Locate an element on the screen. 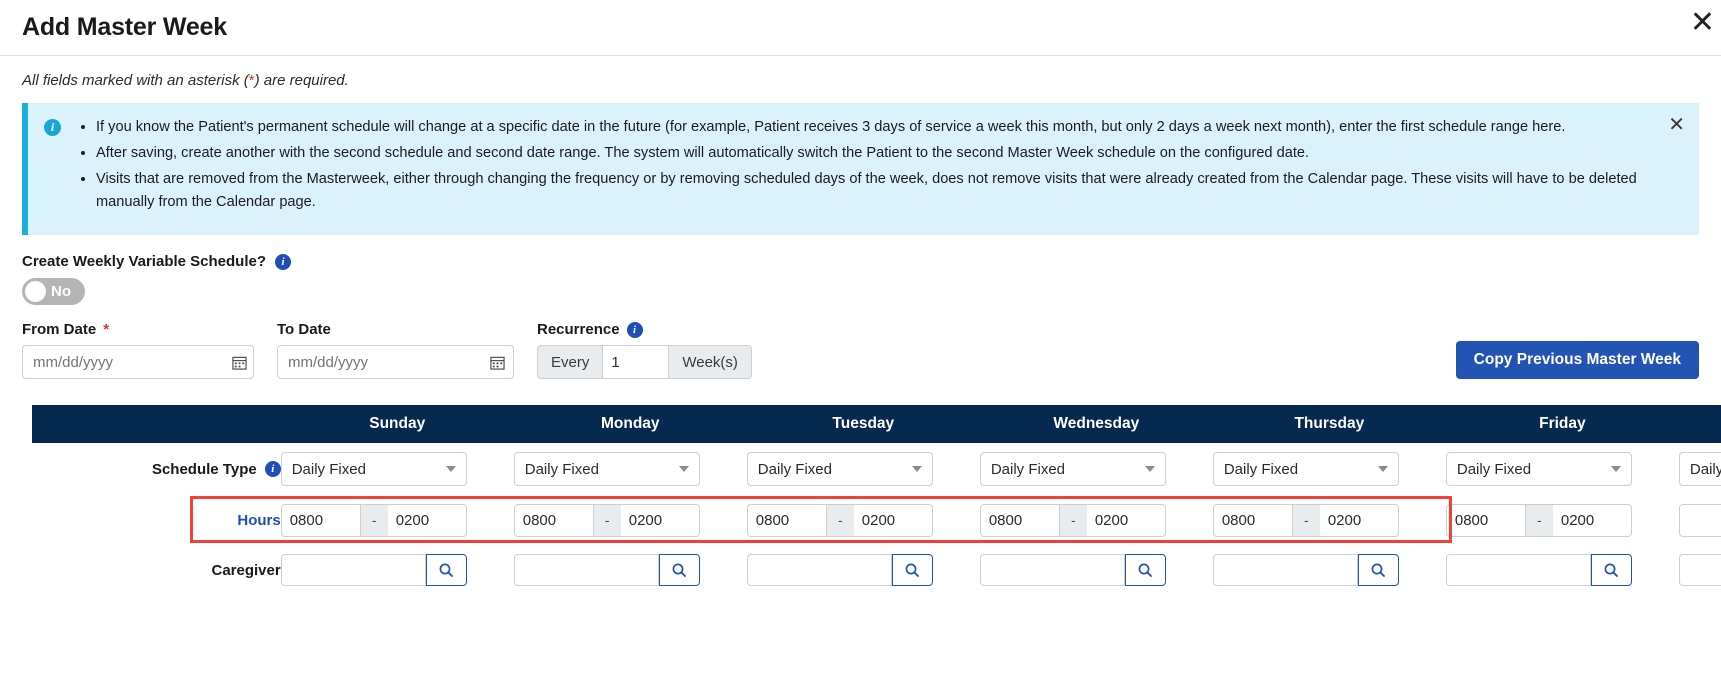  required-note-prefix: All fields marked with an asterisk ( is located at coordinates (135, 80).